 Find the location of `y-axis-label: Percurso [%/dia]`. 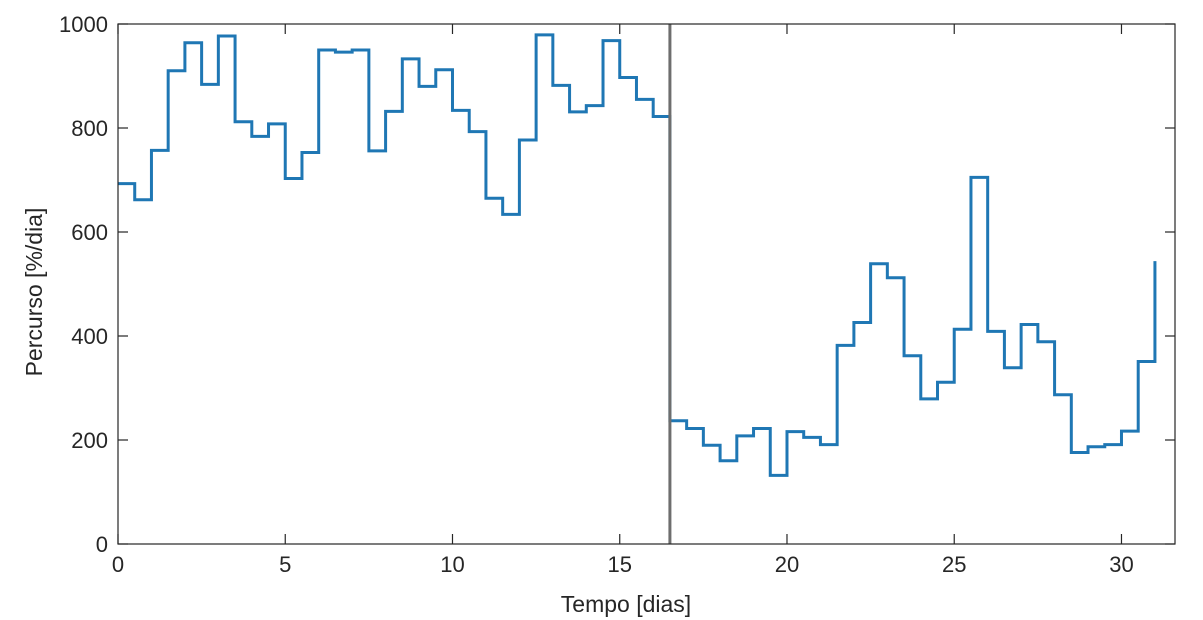

y-axis-label: Percurso [%/dia] is located at coordinates (34, 292).